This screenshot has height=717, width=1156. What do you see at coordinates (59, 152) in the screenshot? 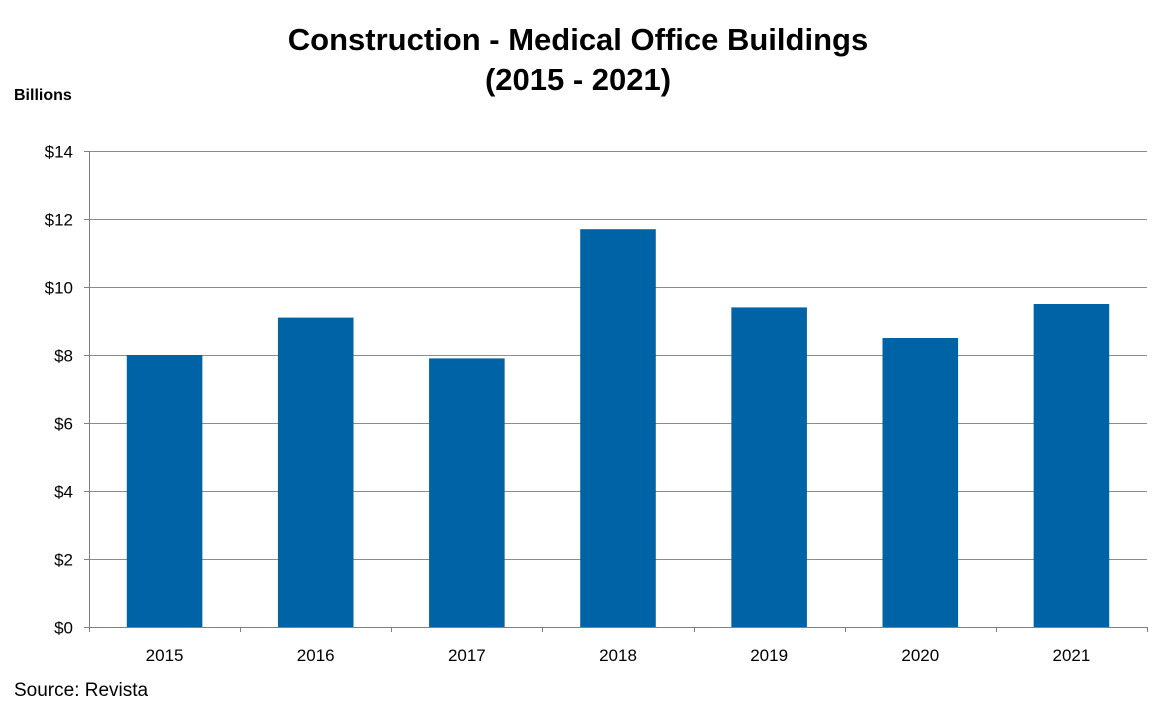
I see `y-tick-label: $14` at bounding box center [59, 152].